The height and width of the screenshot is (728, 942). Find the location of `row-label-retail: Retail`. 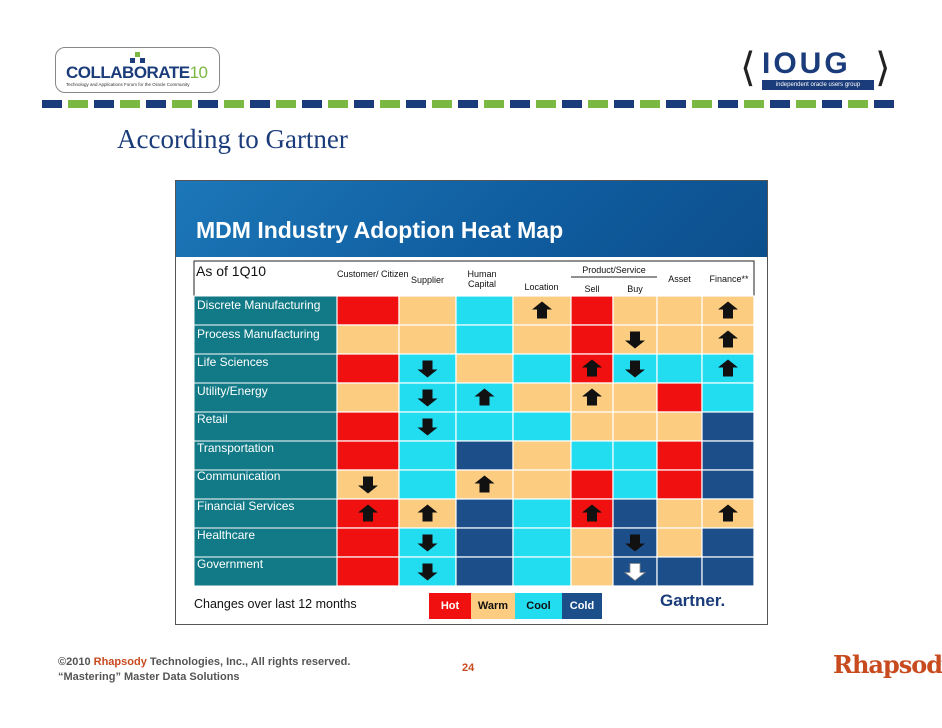

row-label-retail: Retail is located at coordinates (212, 419).